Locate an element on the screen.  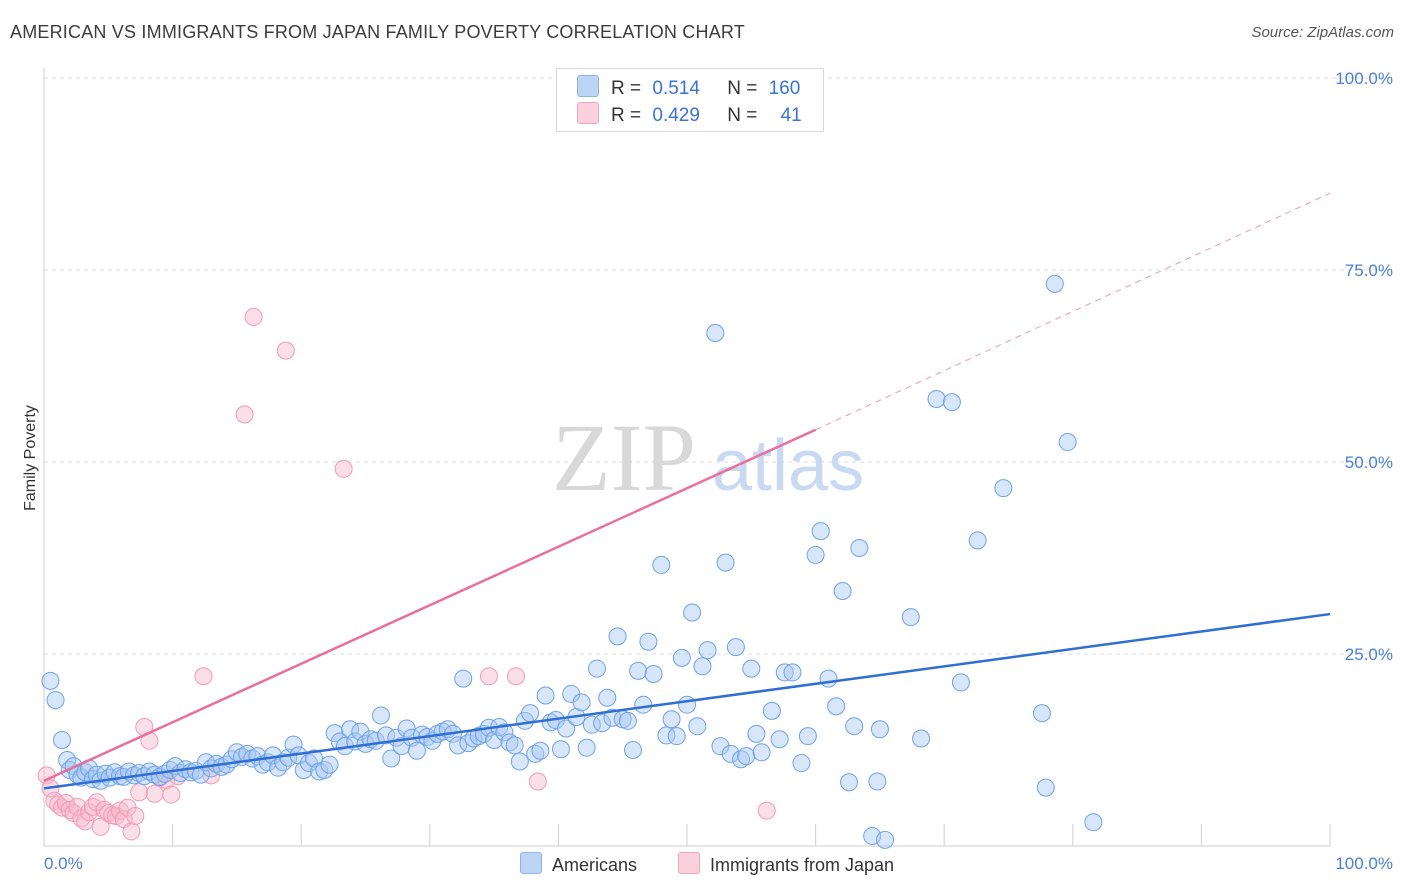
legend-row-japan: R = 0.429 N = 41 is located at coordinates (689, 114).